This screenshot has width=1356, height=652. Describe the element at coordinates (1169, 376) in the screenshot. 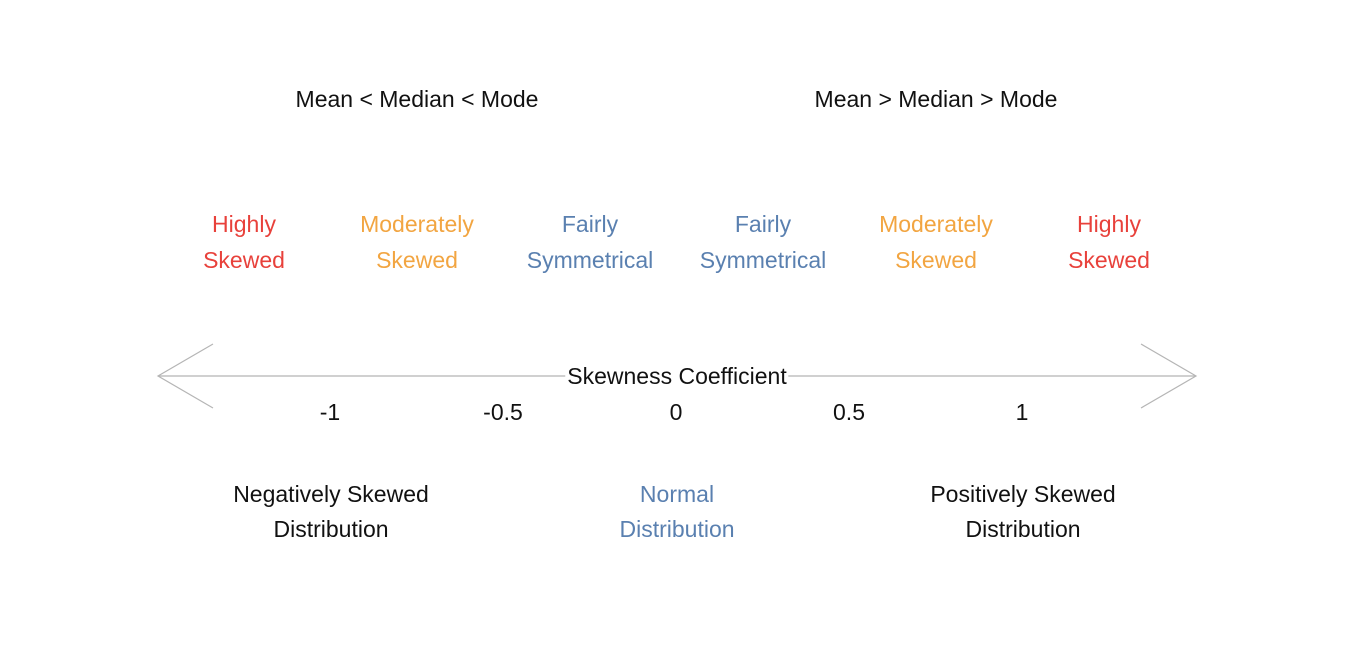

I see `right-arrowhead` at that location.